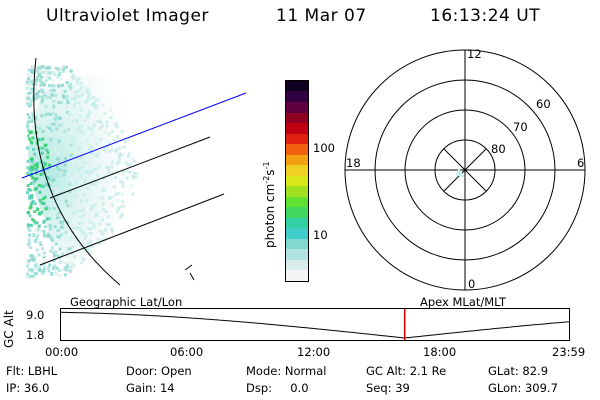 This screenshot has height=400, width=600. I want to click on timeline-y-tick-min: 1.8, so click(35, 335).